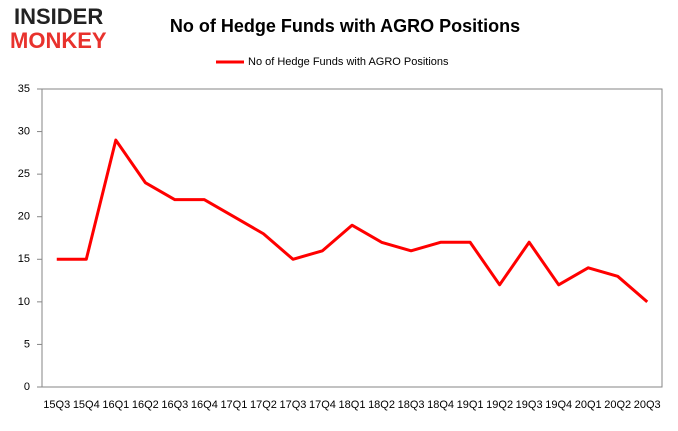 Image resolution: width=678 pixels, height=431 pixels. Describe the element at coordinates (352, 405) in the screenshot. I see `x-tick-label: 18Q1` at that location.